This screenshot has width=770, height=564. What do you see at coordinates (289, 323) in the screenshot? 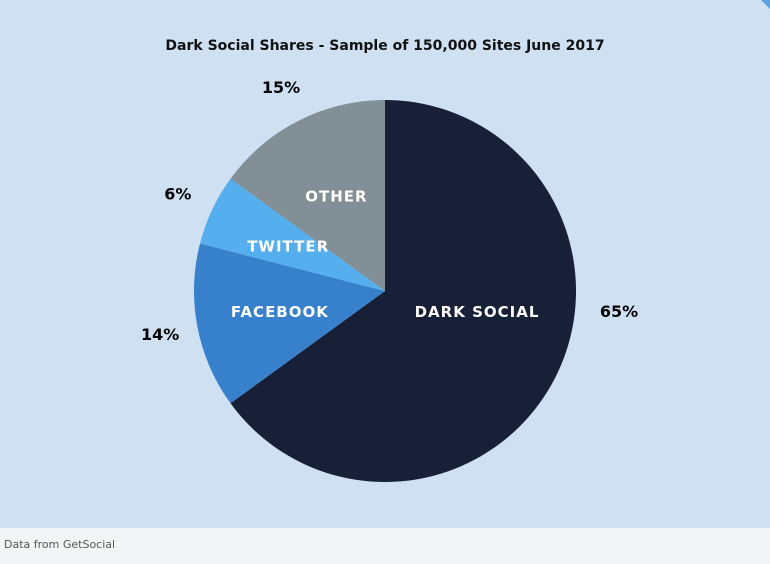
I see `pie-slice-facebook` at bounding box center [289, 323].